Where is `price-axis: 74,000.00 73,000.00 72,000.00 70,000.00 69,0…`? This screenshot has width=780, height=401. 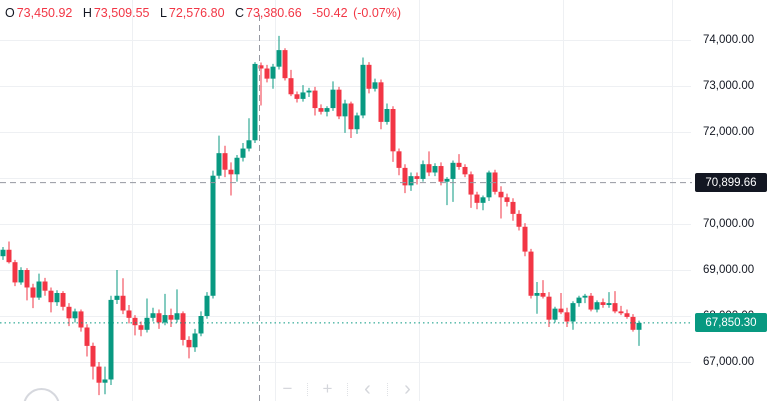 price-axis: 74,000.00 73,000.00 72,000.00 70,000.00 69,0… is located at coordinates (736, 200).